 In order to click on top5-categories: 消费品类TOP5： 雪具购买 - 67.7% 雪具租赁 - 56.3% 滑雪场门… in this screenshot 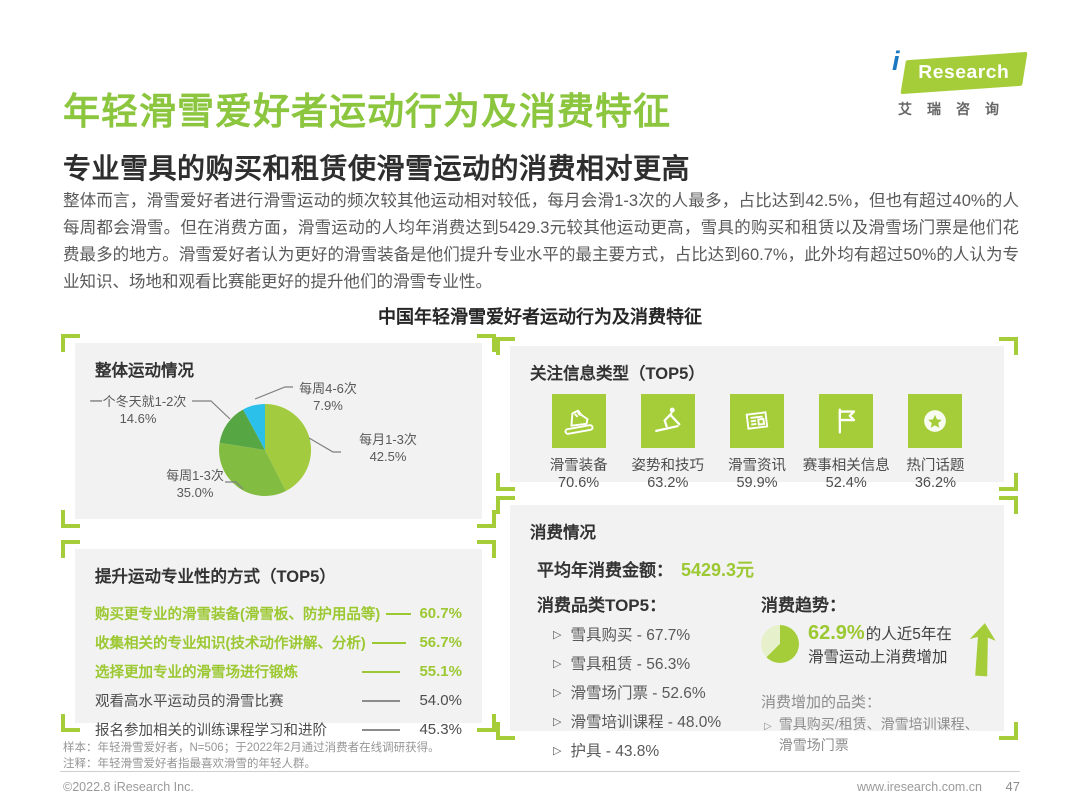, I will do `click(649, 679)`.